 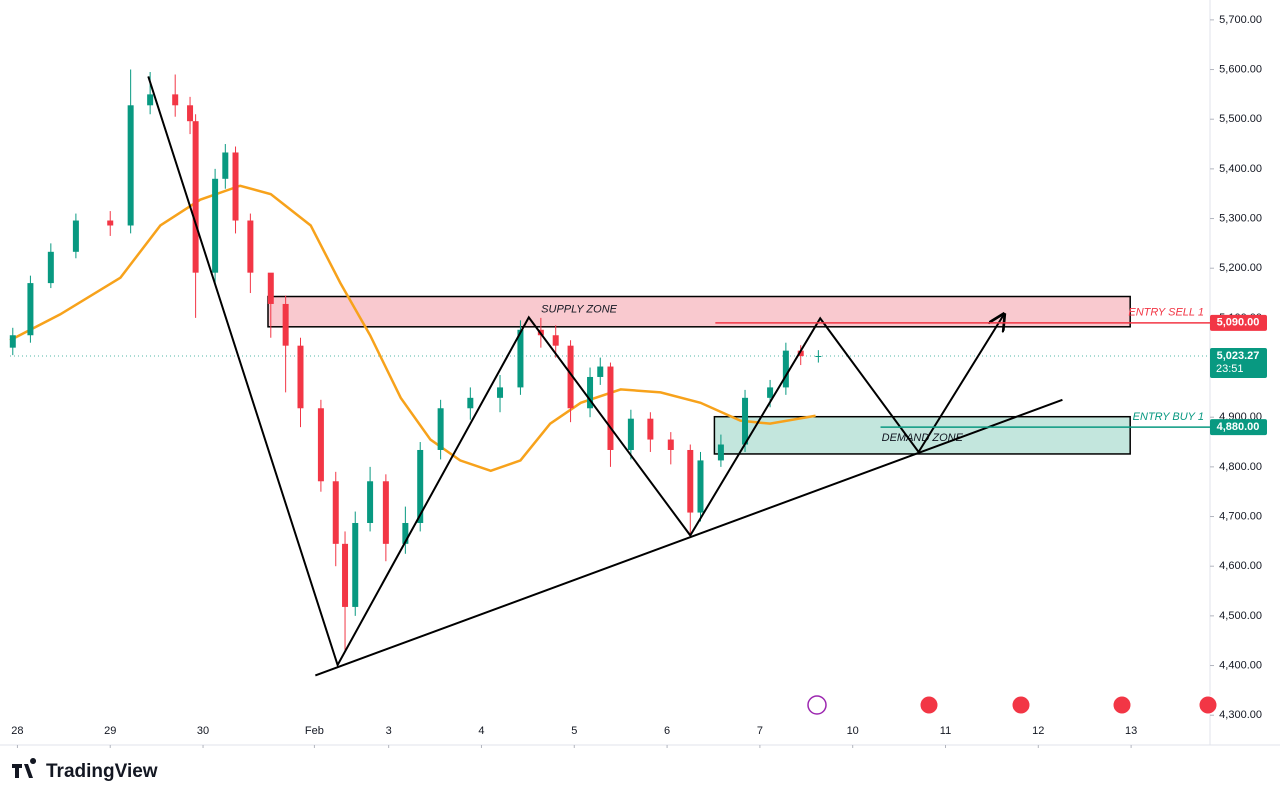 What do you see at coordinates (1240, 268) in the screenshot?
I see `y-tick-label: 5,200.00` at bounding box center [1240, 268].